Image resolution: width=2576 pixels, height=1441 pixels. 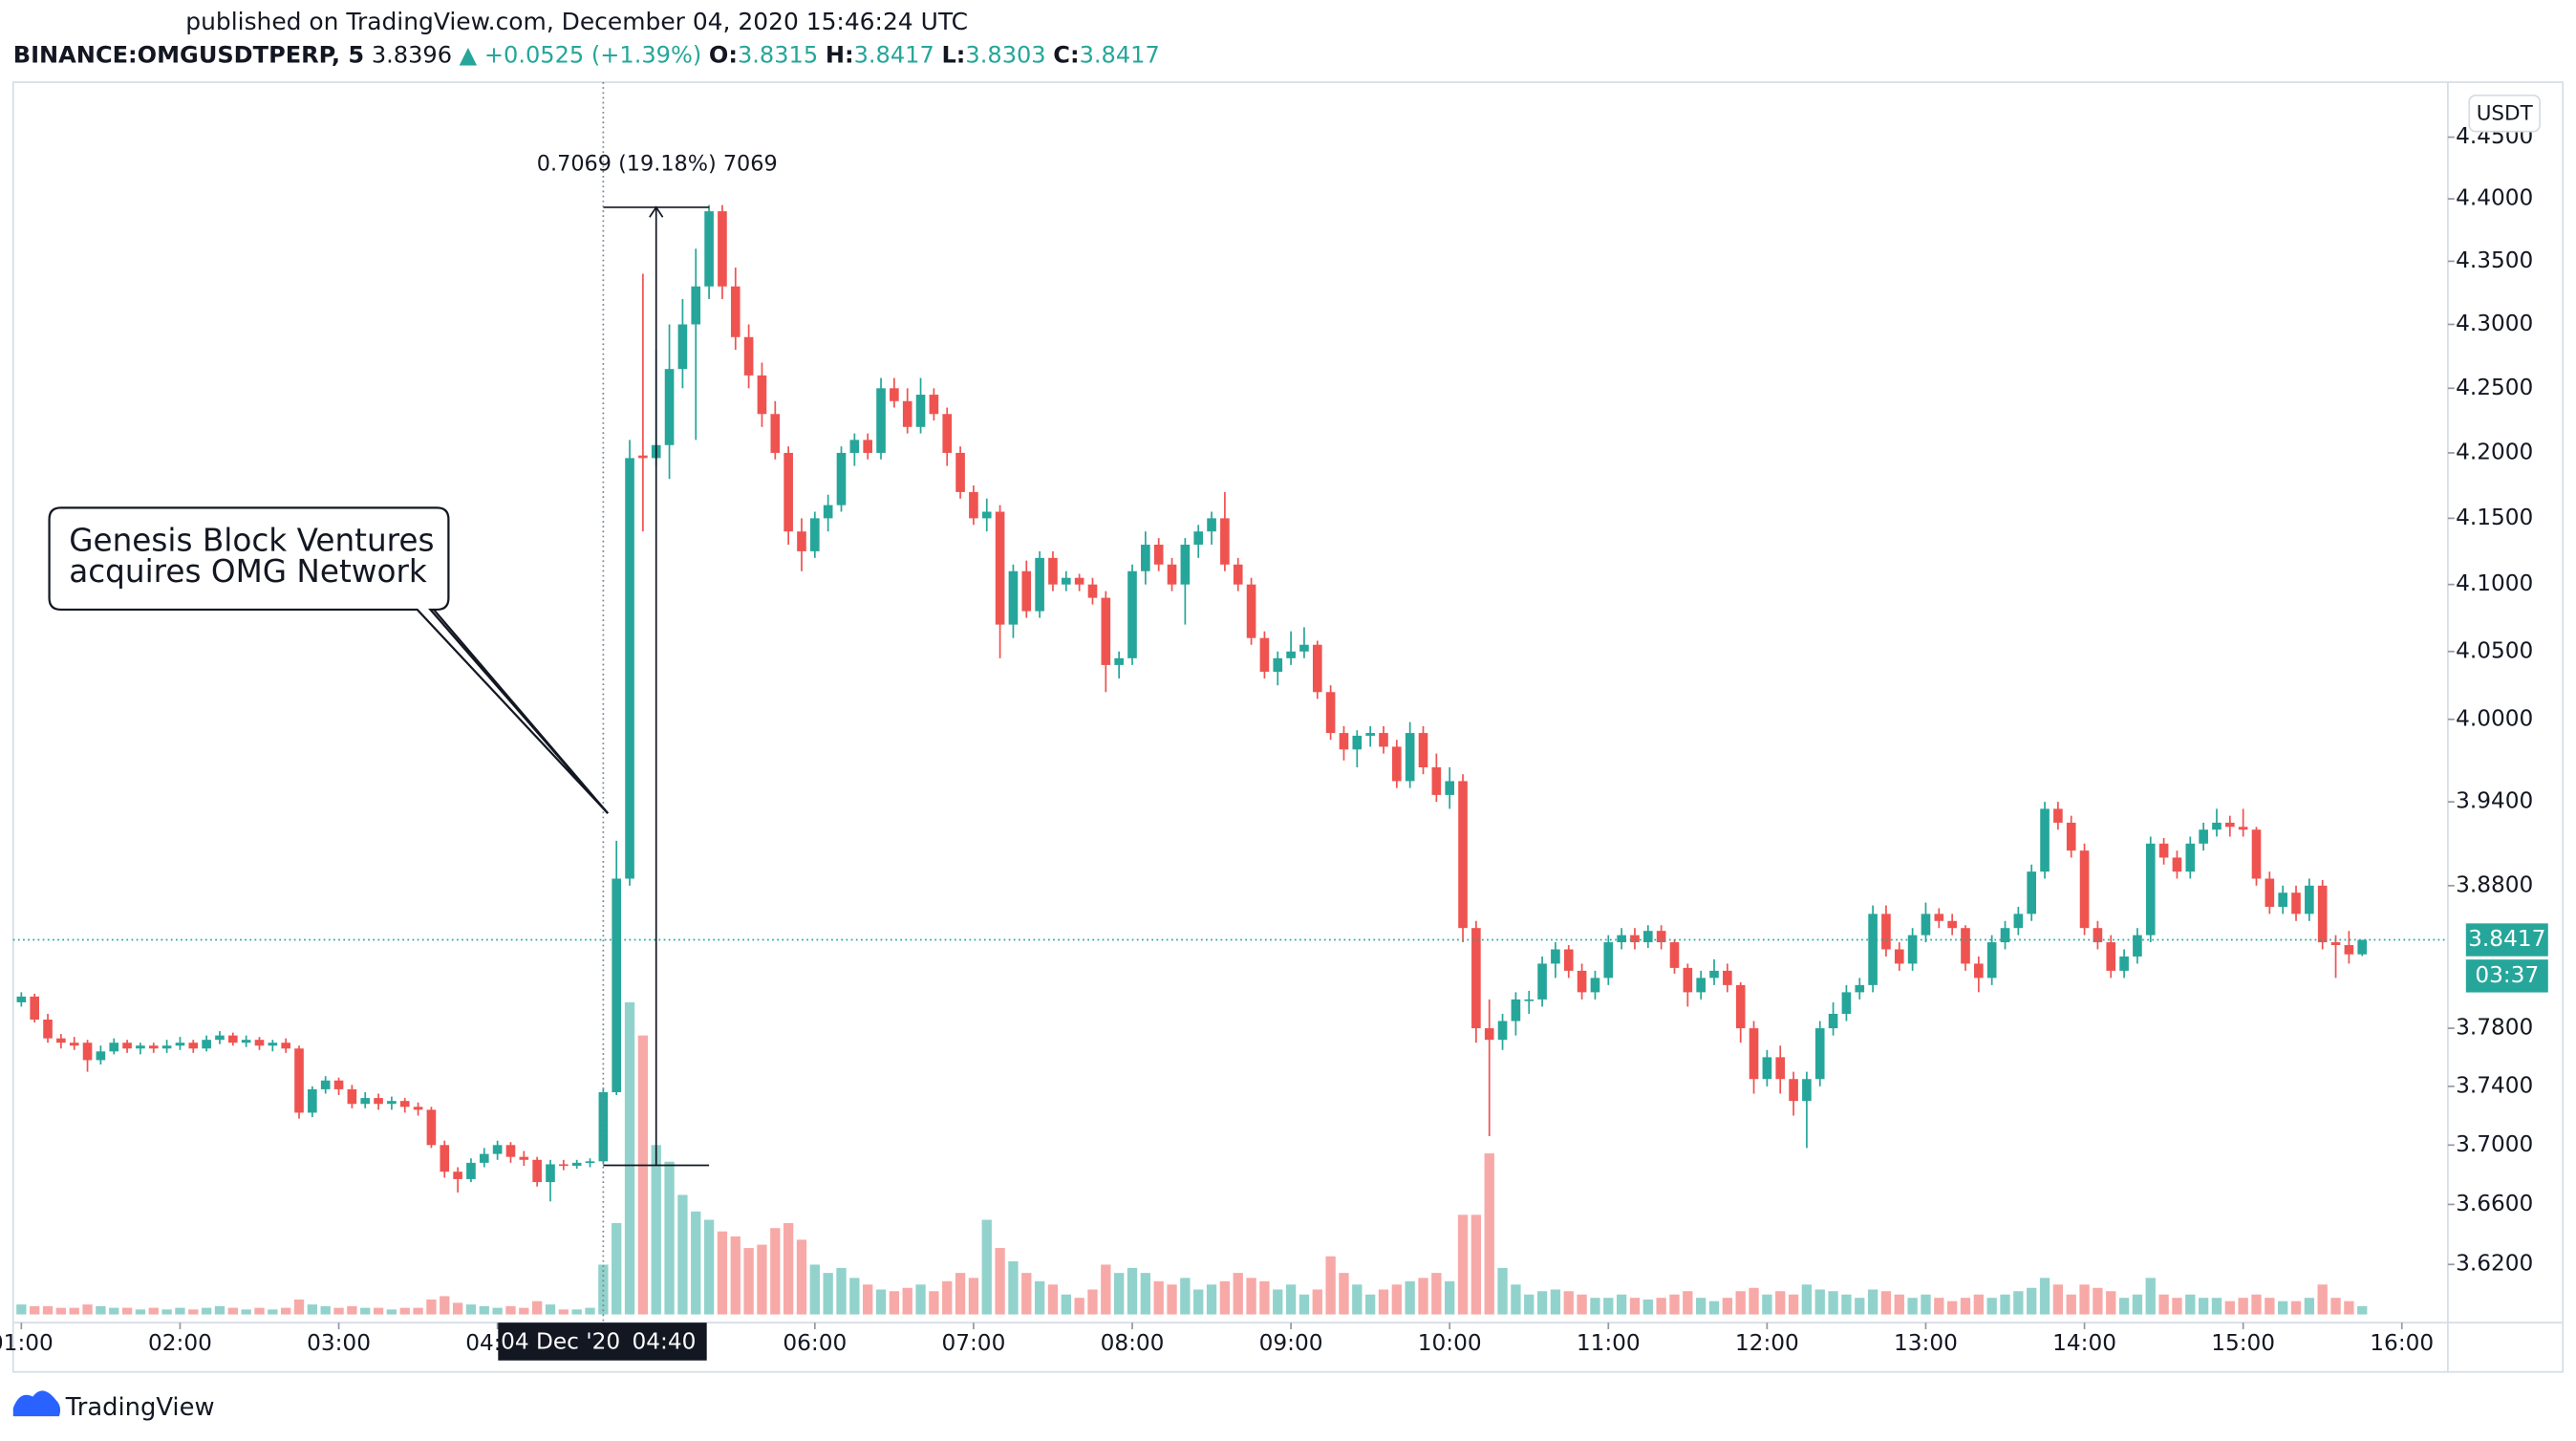 What do you see at coordinates (140, 1407) in the screenshot?
I see `brand-name: TradingView` at bounding box center [140, 1407].